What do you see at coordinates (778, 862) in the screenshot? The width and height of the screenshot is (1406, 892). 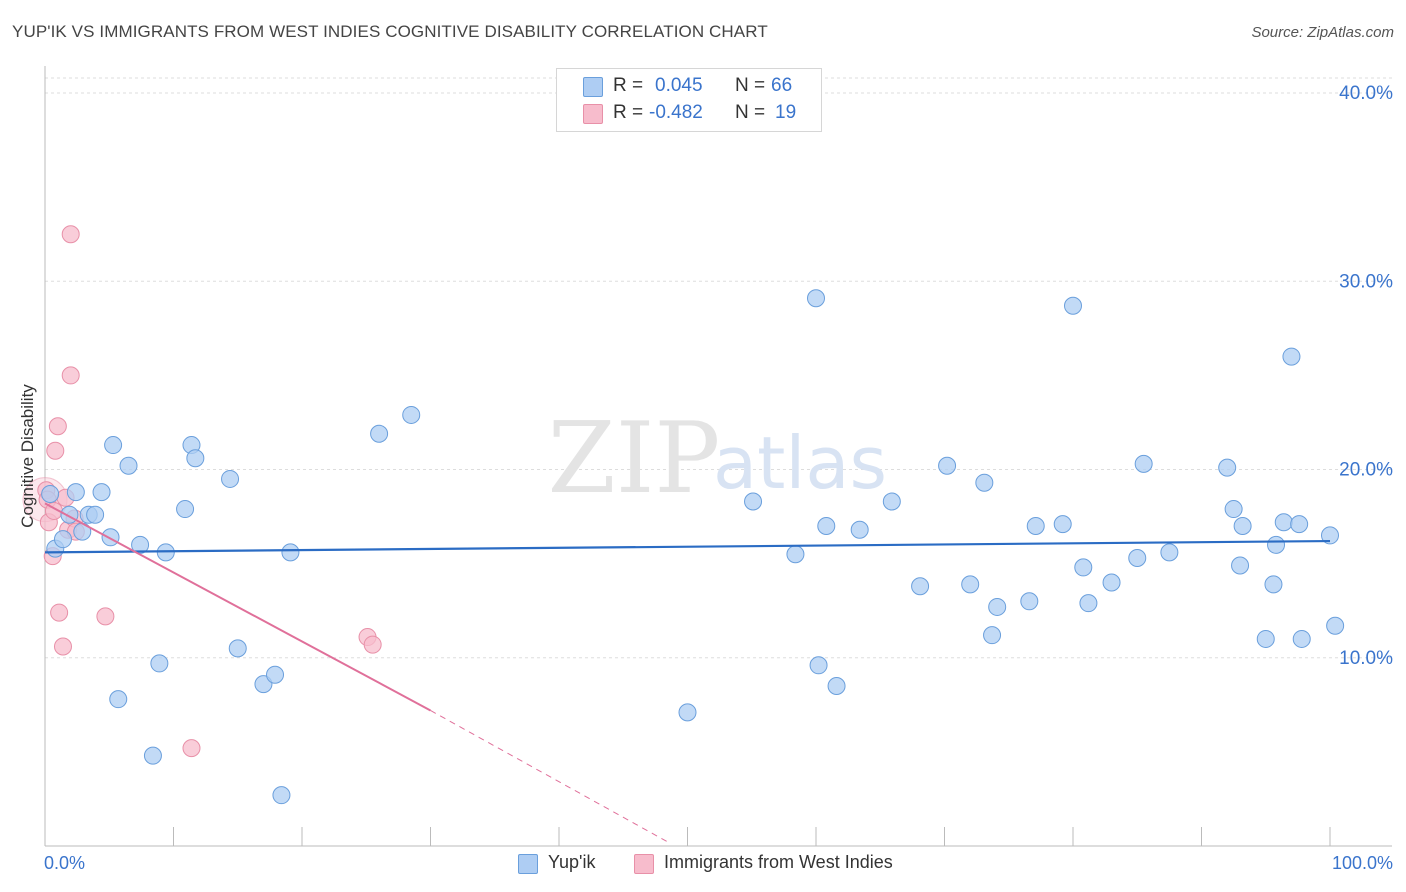 I see `bottom-legend-label-immigrants: Immigrants from West Indies` at bounding box center [778, 862].